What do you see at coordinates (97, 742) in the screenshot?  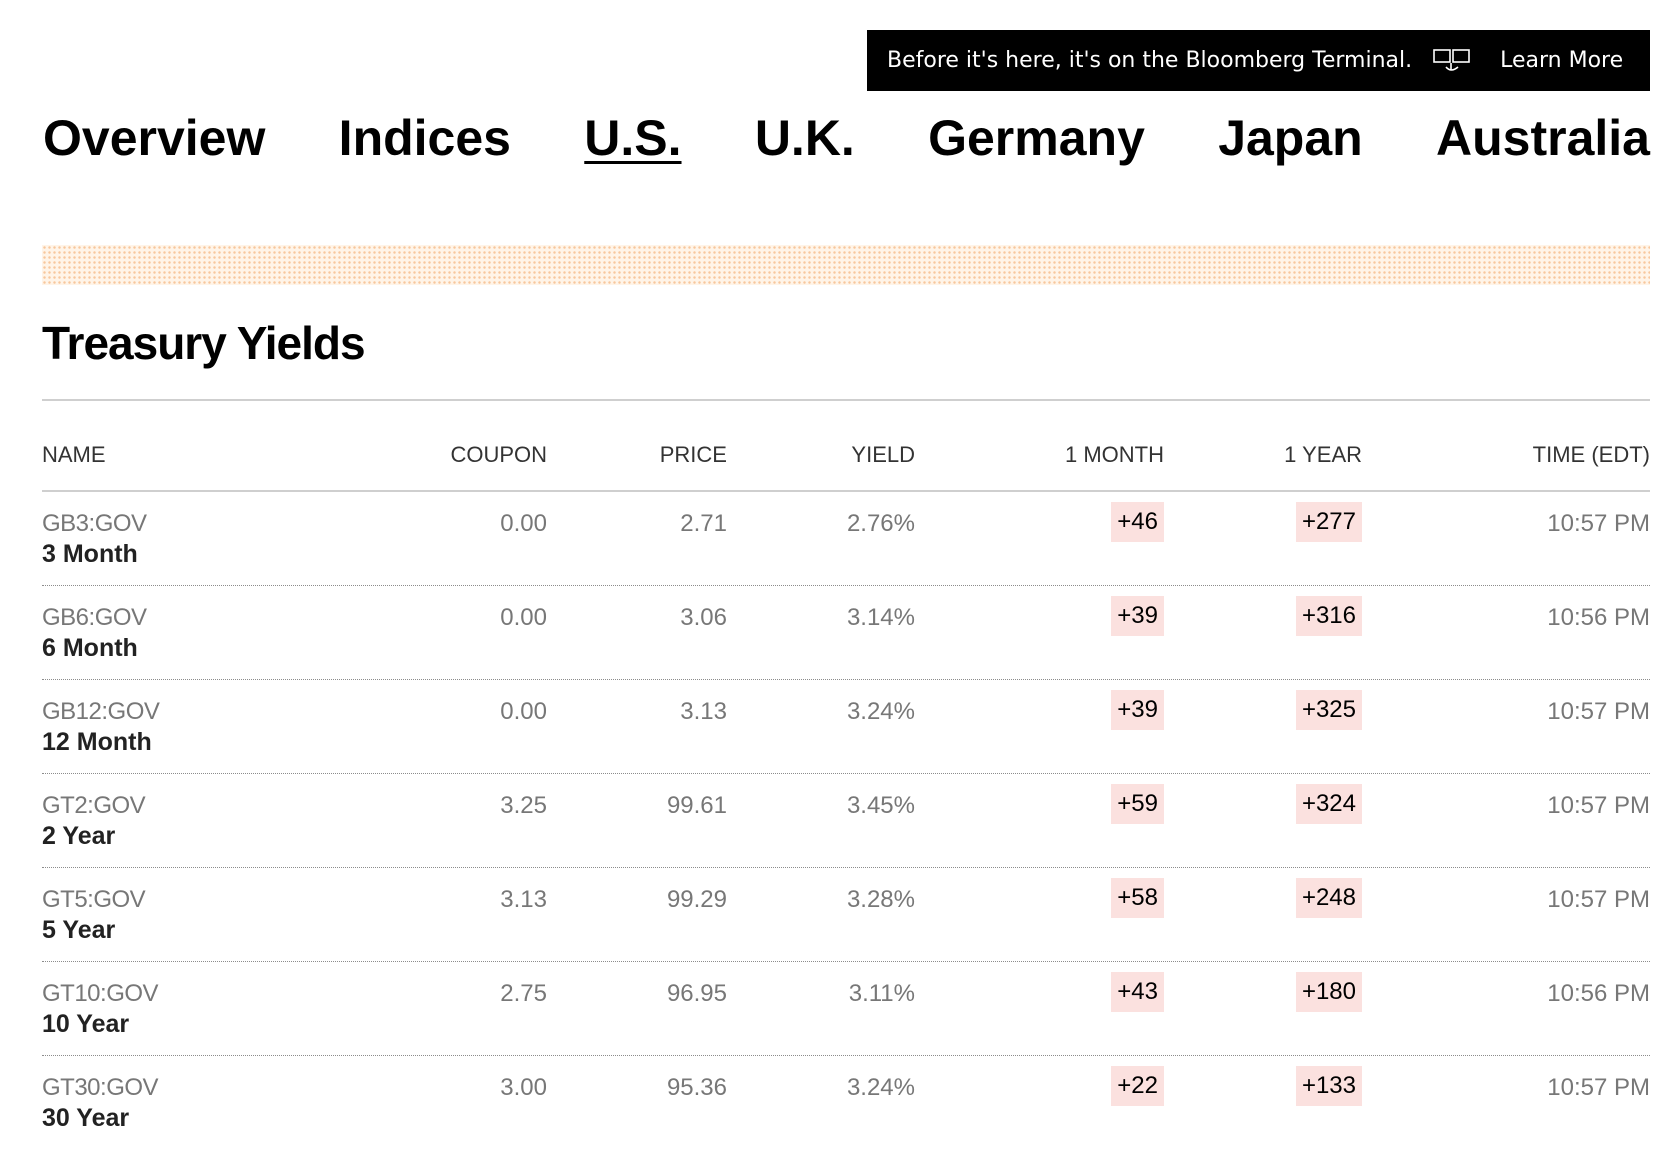 I see `term-label: 12 Month` at bounding box center [97, 742].